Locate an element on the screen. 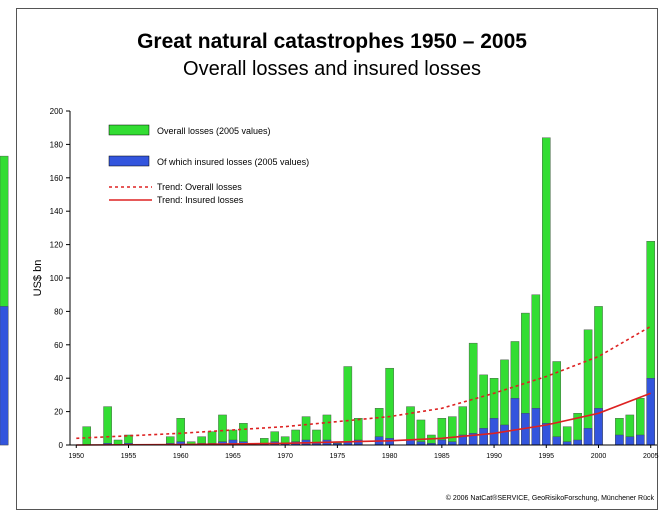 This screenshot has height=514, width=664. legend-label-insured: Of which insured losses (2005 values) is located at coordinates (233, 162).